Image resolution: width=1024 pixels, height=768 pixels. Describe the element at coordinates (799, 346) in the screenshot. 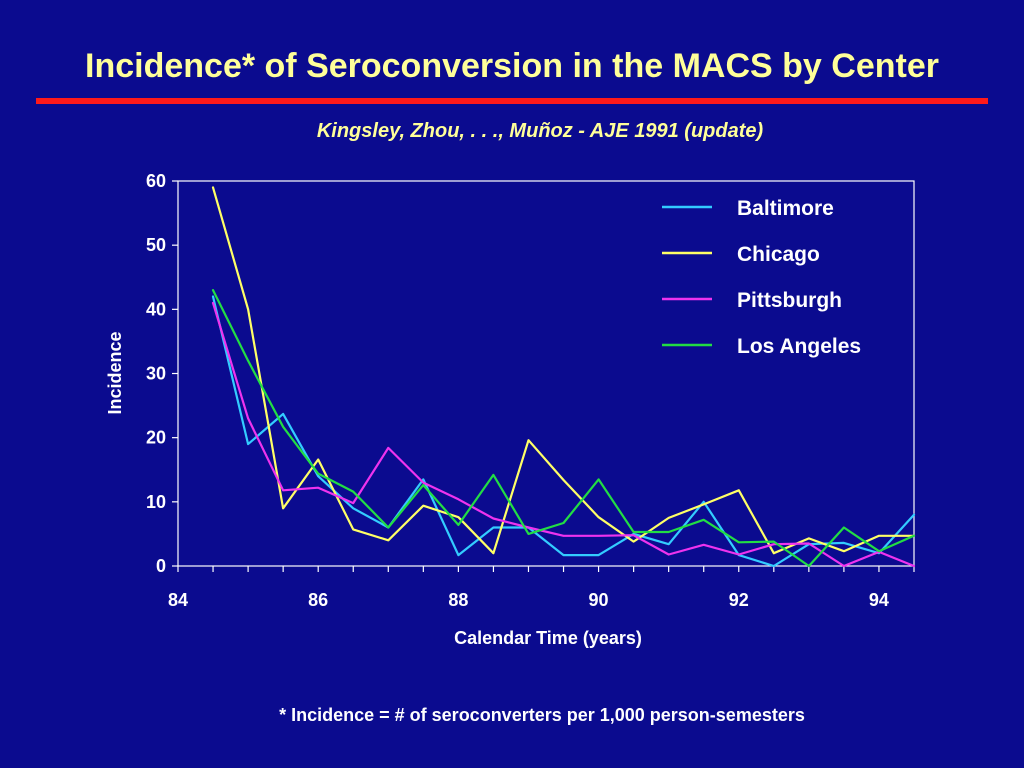

I see `legend-label: Los Angeles` at that location.